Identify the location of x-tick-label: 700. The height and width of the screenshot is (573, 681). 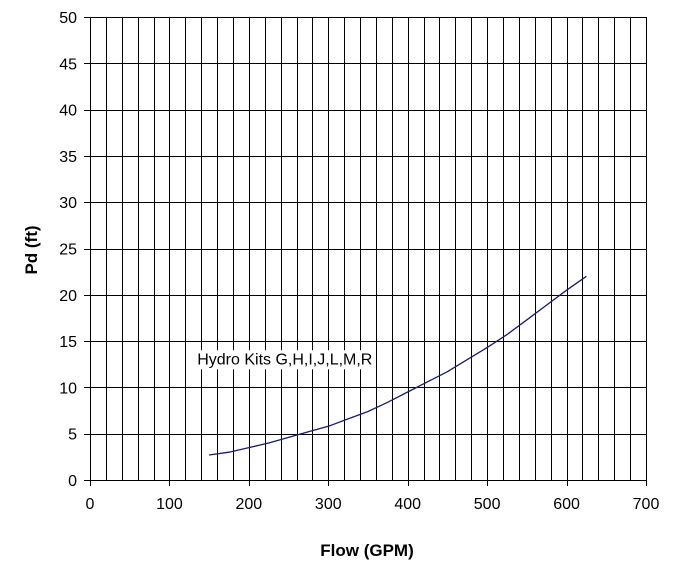
(646, 504).